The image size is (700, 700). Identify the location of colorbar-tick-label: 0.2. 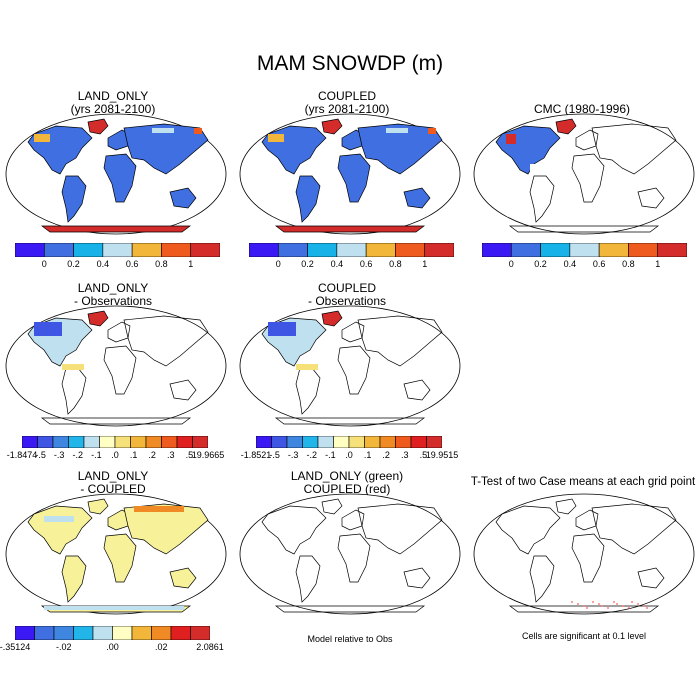
(73, 264).